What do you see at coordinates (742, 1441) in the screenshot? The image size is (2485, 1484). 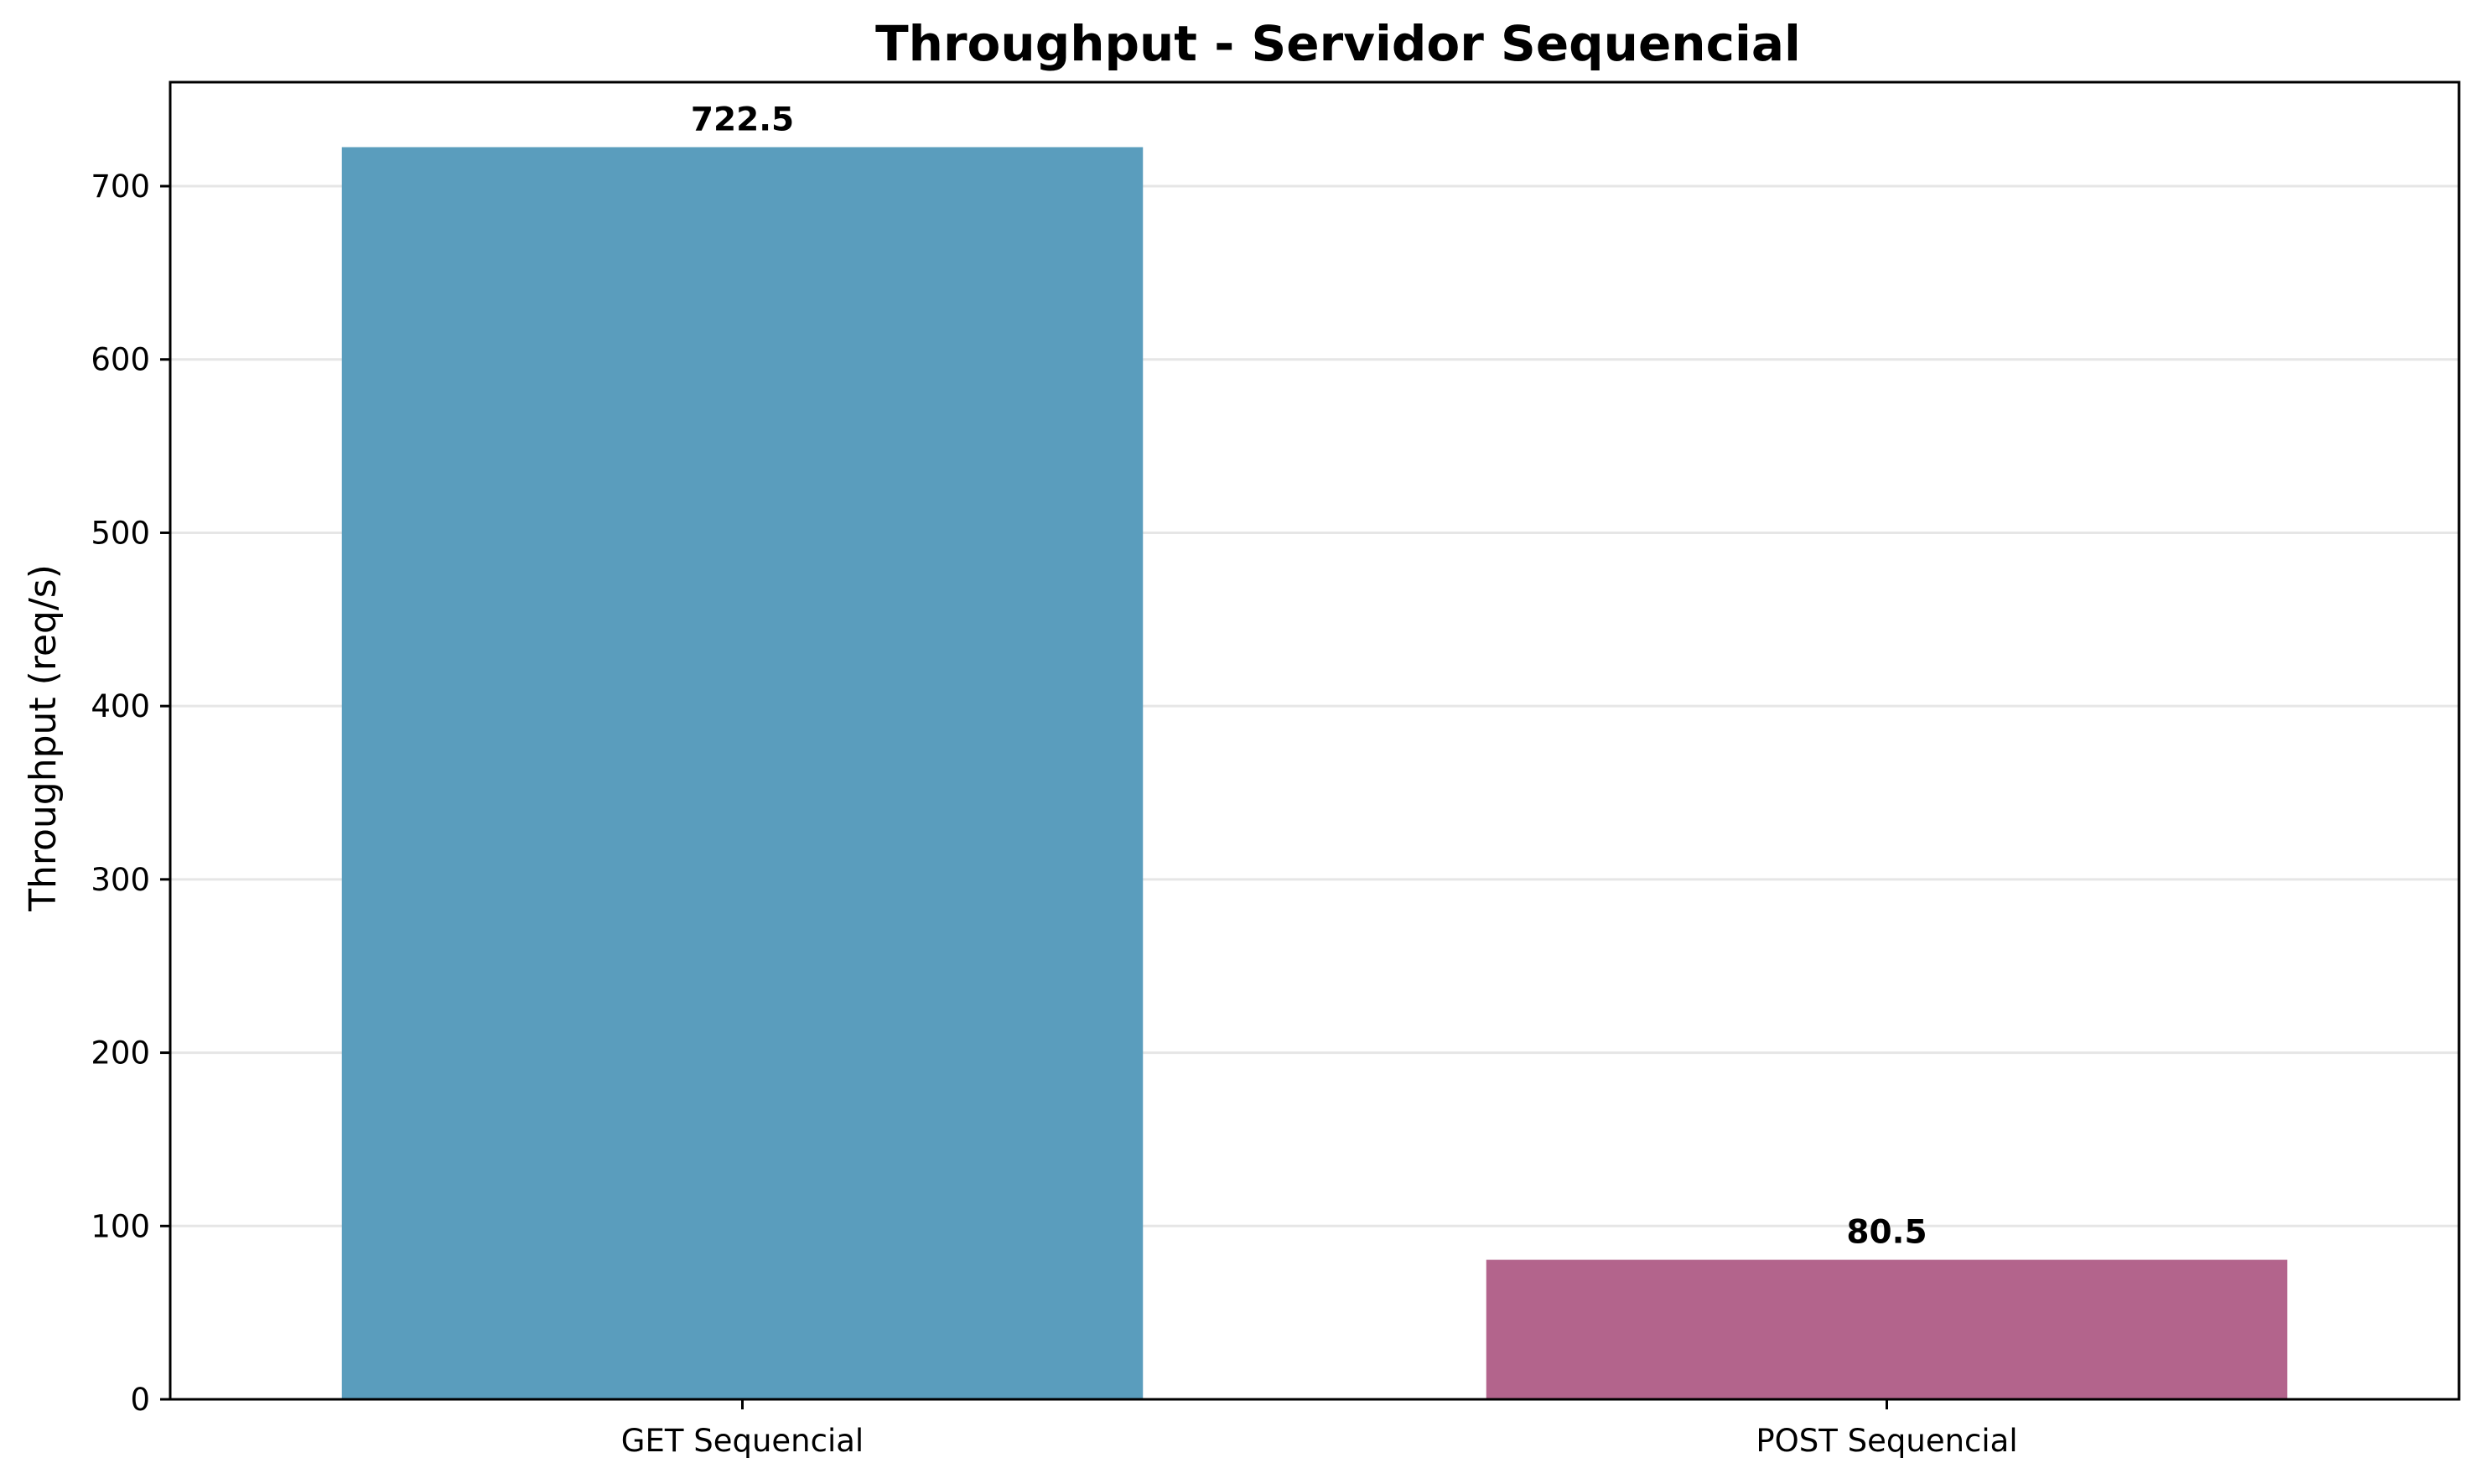 I see `x-tick-label: GET Sequencial` at bounding box center [742, 1441].